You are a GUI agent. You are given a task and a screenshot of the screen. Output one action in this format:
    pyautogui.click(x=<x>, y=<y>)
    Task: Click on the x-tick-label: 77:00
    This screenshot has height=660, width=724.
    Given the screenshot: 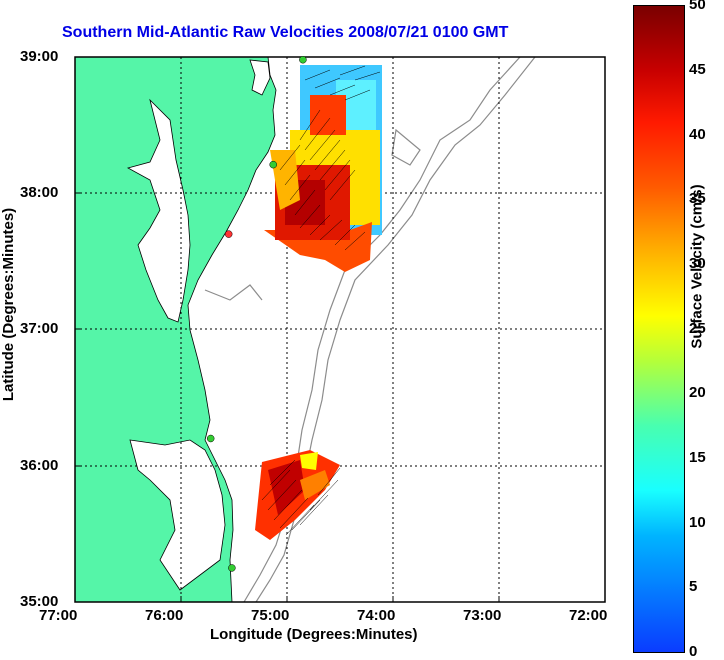 What is the action you would take?
    pyautogui.click(x=58, y=615)
    